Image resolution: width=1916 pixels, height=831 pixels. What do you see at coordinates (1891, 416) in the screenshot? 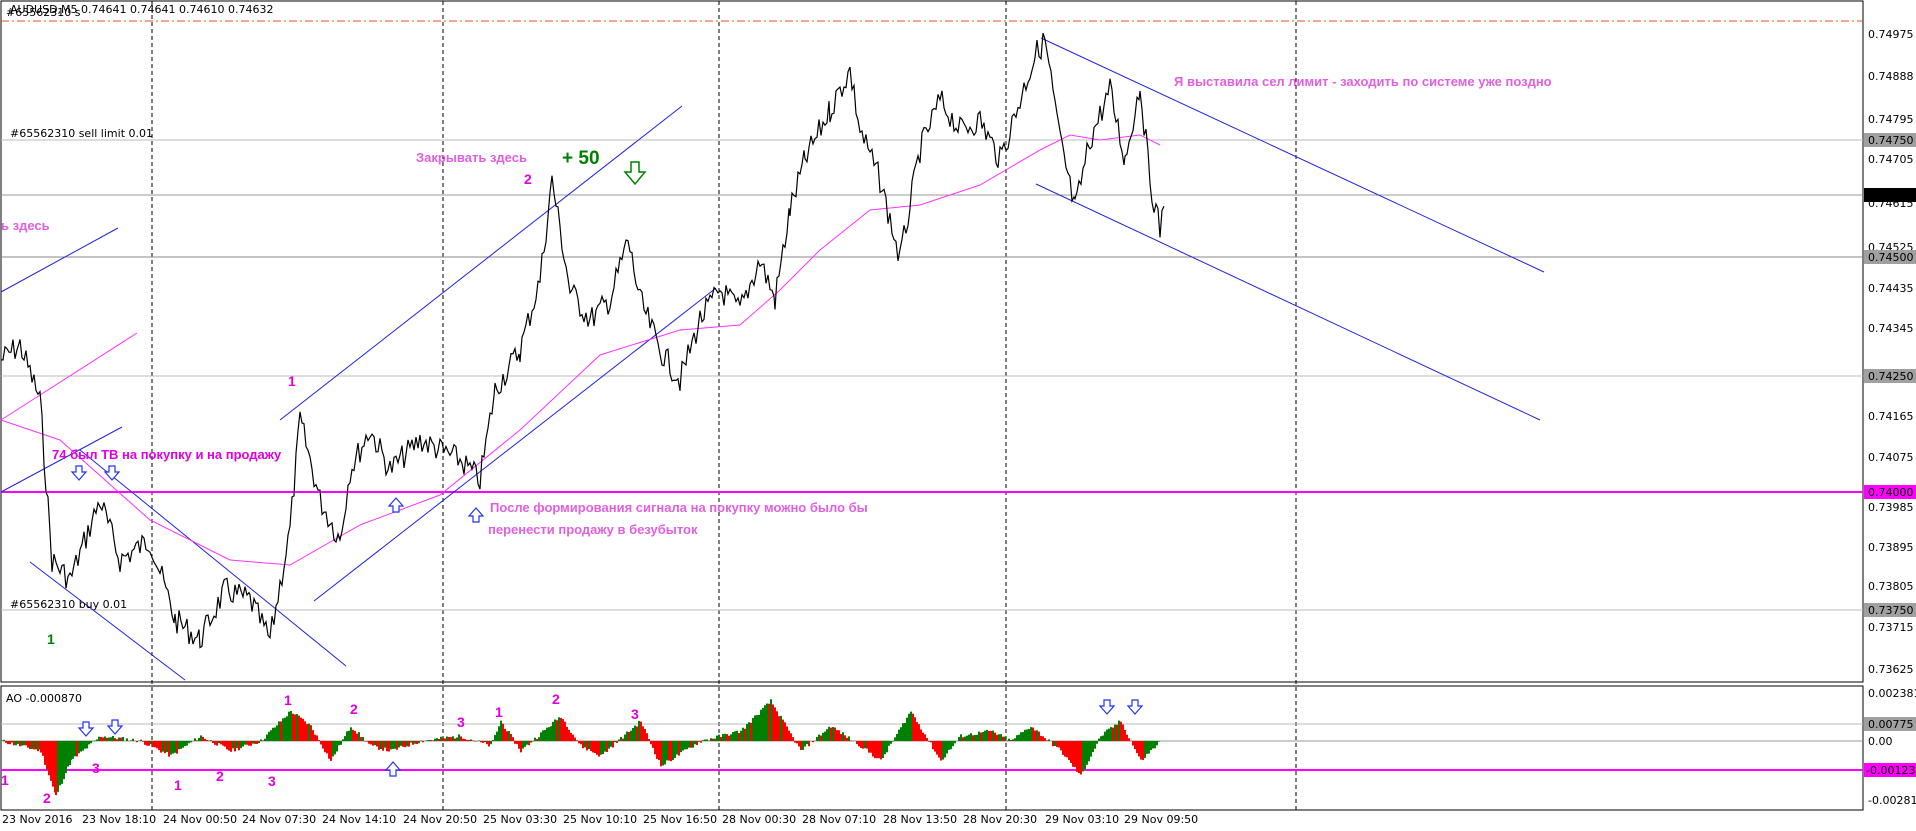
I see `price-axis-label: 0.74165` at bounding box center [1891, 416].